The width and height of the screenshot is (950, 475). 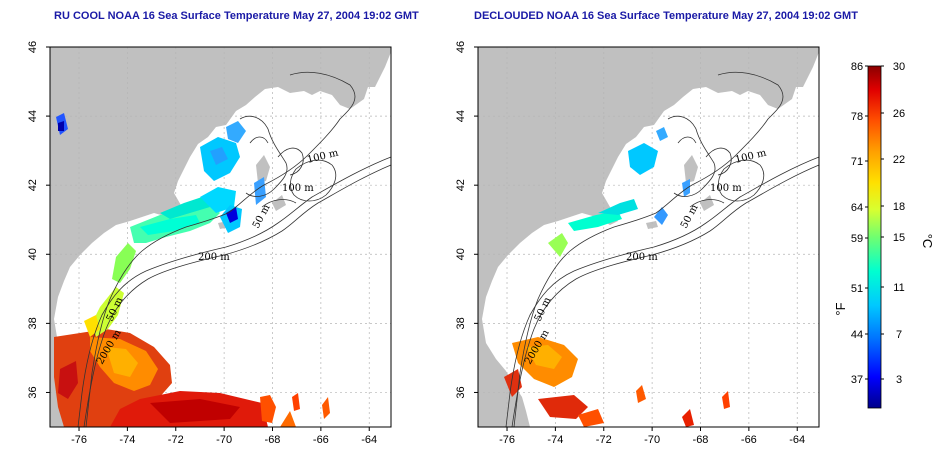 I want to click on celsius-tick-label: 7, so click(x=899, y=335).